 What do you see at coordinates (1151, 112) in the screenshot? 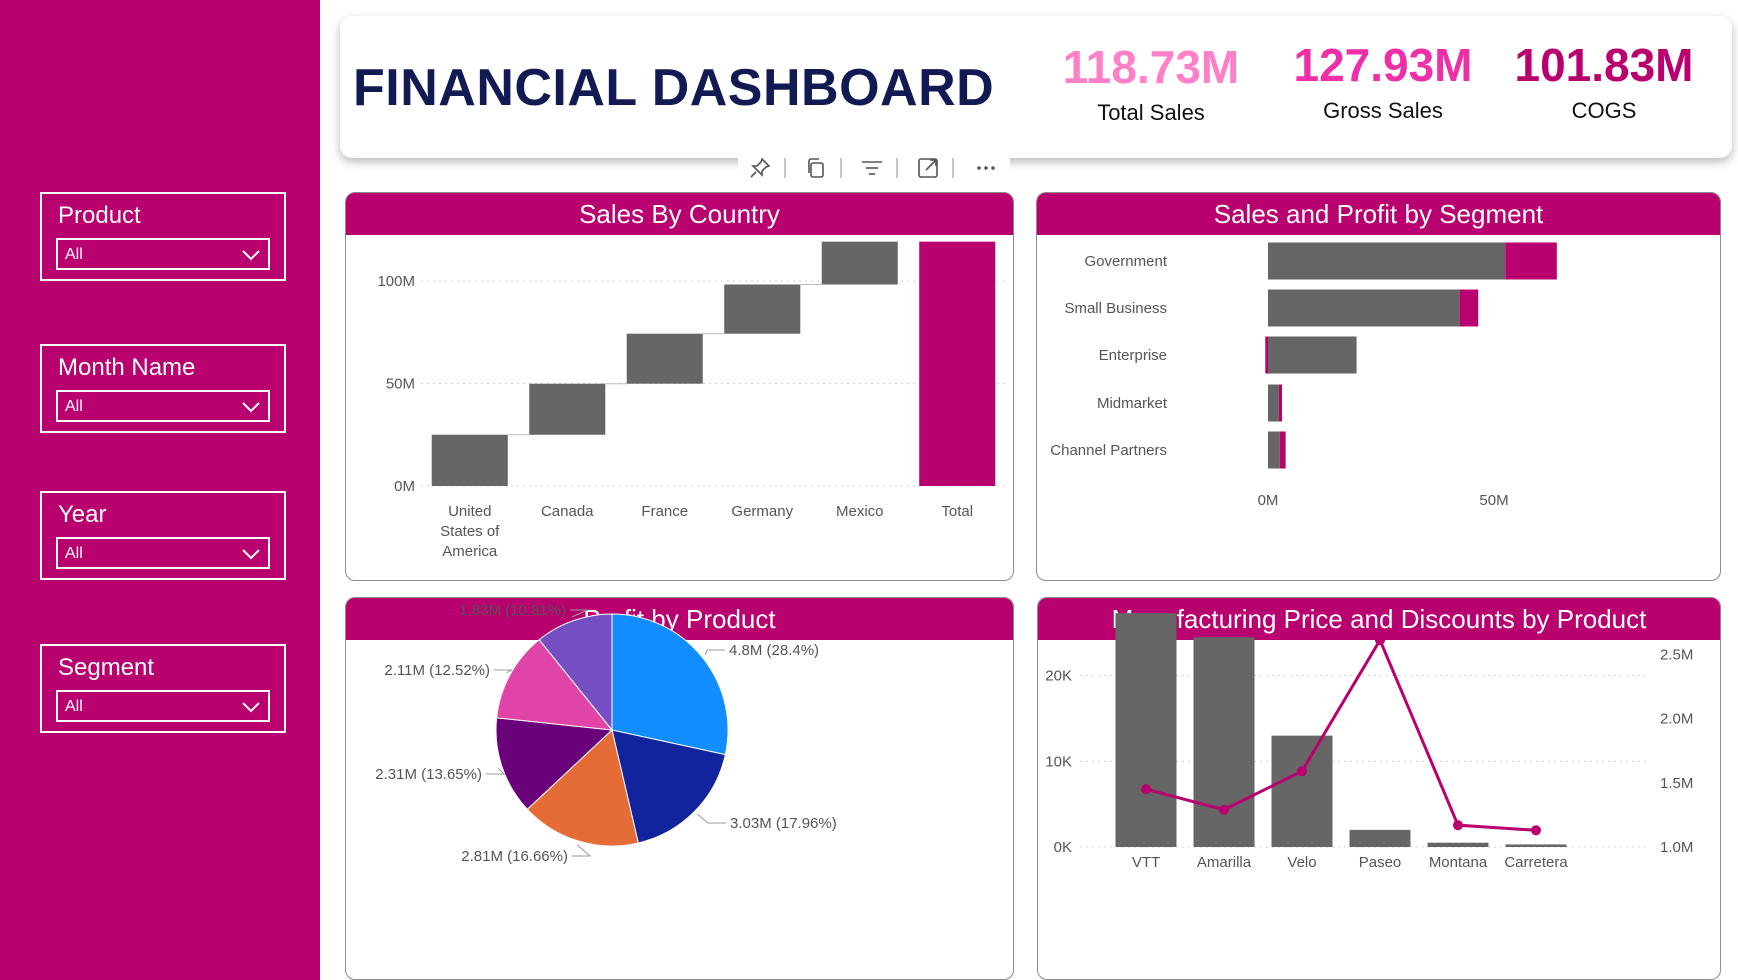
I see `kpi-label: Total Sales` at bounding box center [1151, 112].